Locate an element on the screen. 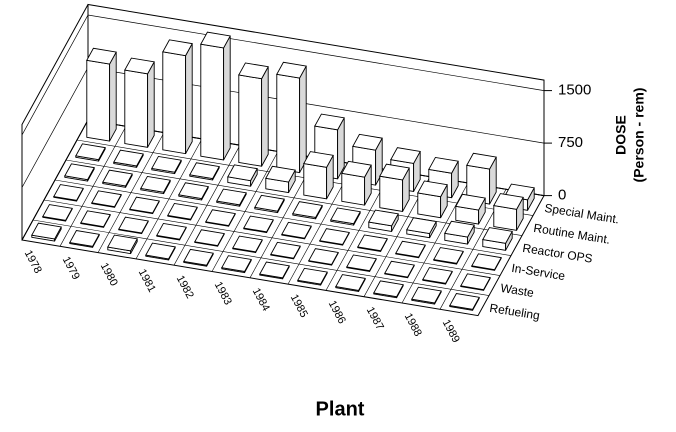  x-tick-label: 1986 is located at coordinates (337, 312).